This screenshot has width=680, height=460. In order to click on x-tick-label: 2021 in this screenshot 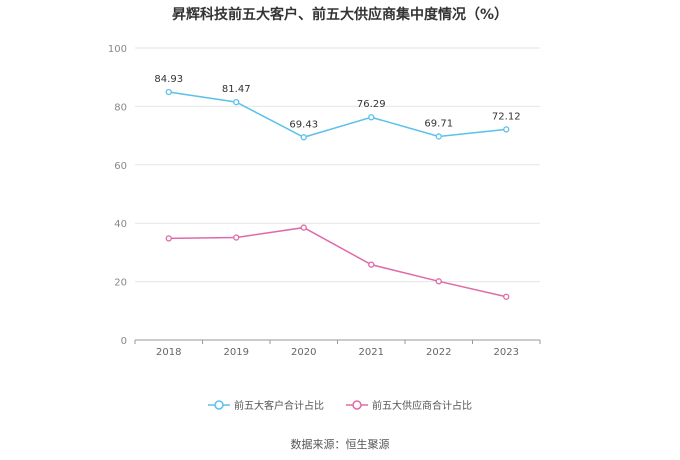, I will do `click(371, 352)`.